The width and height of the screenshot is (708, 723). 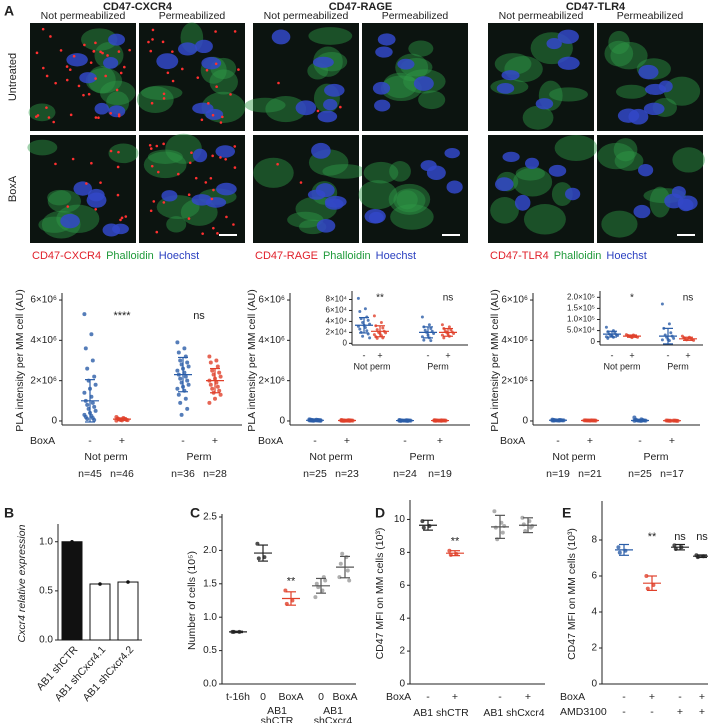 I want to click on x-tick-label: AB1 shCxcr4.2, so click(x=109, y=674).